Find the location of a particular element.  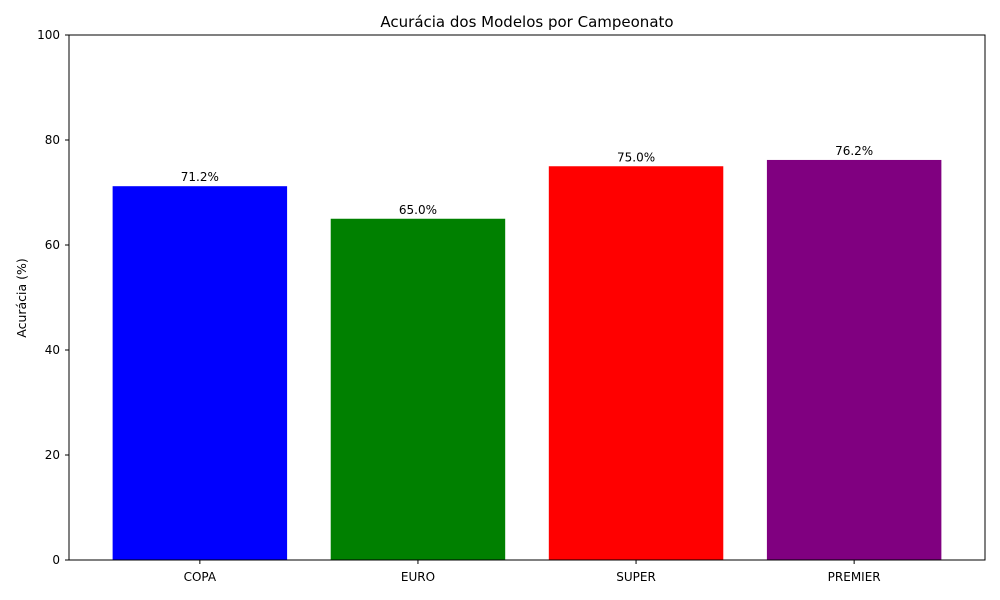

x-tick-label-euro: EURO is located at coordinates (418, 577).